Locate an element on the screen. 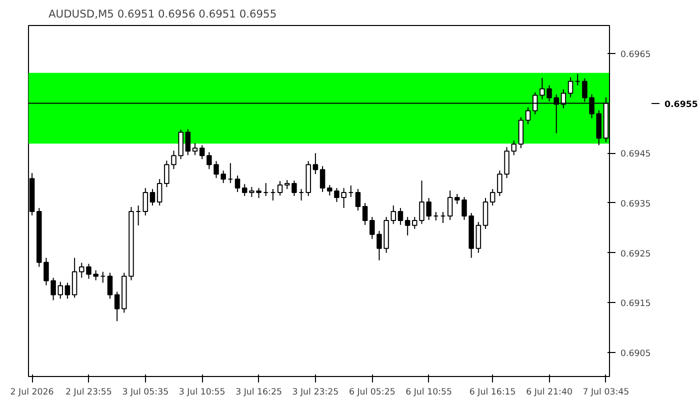  x-tick-label: 2 Jul 2026 is located at coordinates (32, 393).